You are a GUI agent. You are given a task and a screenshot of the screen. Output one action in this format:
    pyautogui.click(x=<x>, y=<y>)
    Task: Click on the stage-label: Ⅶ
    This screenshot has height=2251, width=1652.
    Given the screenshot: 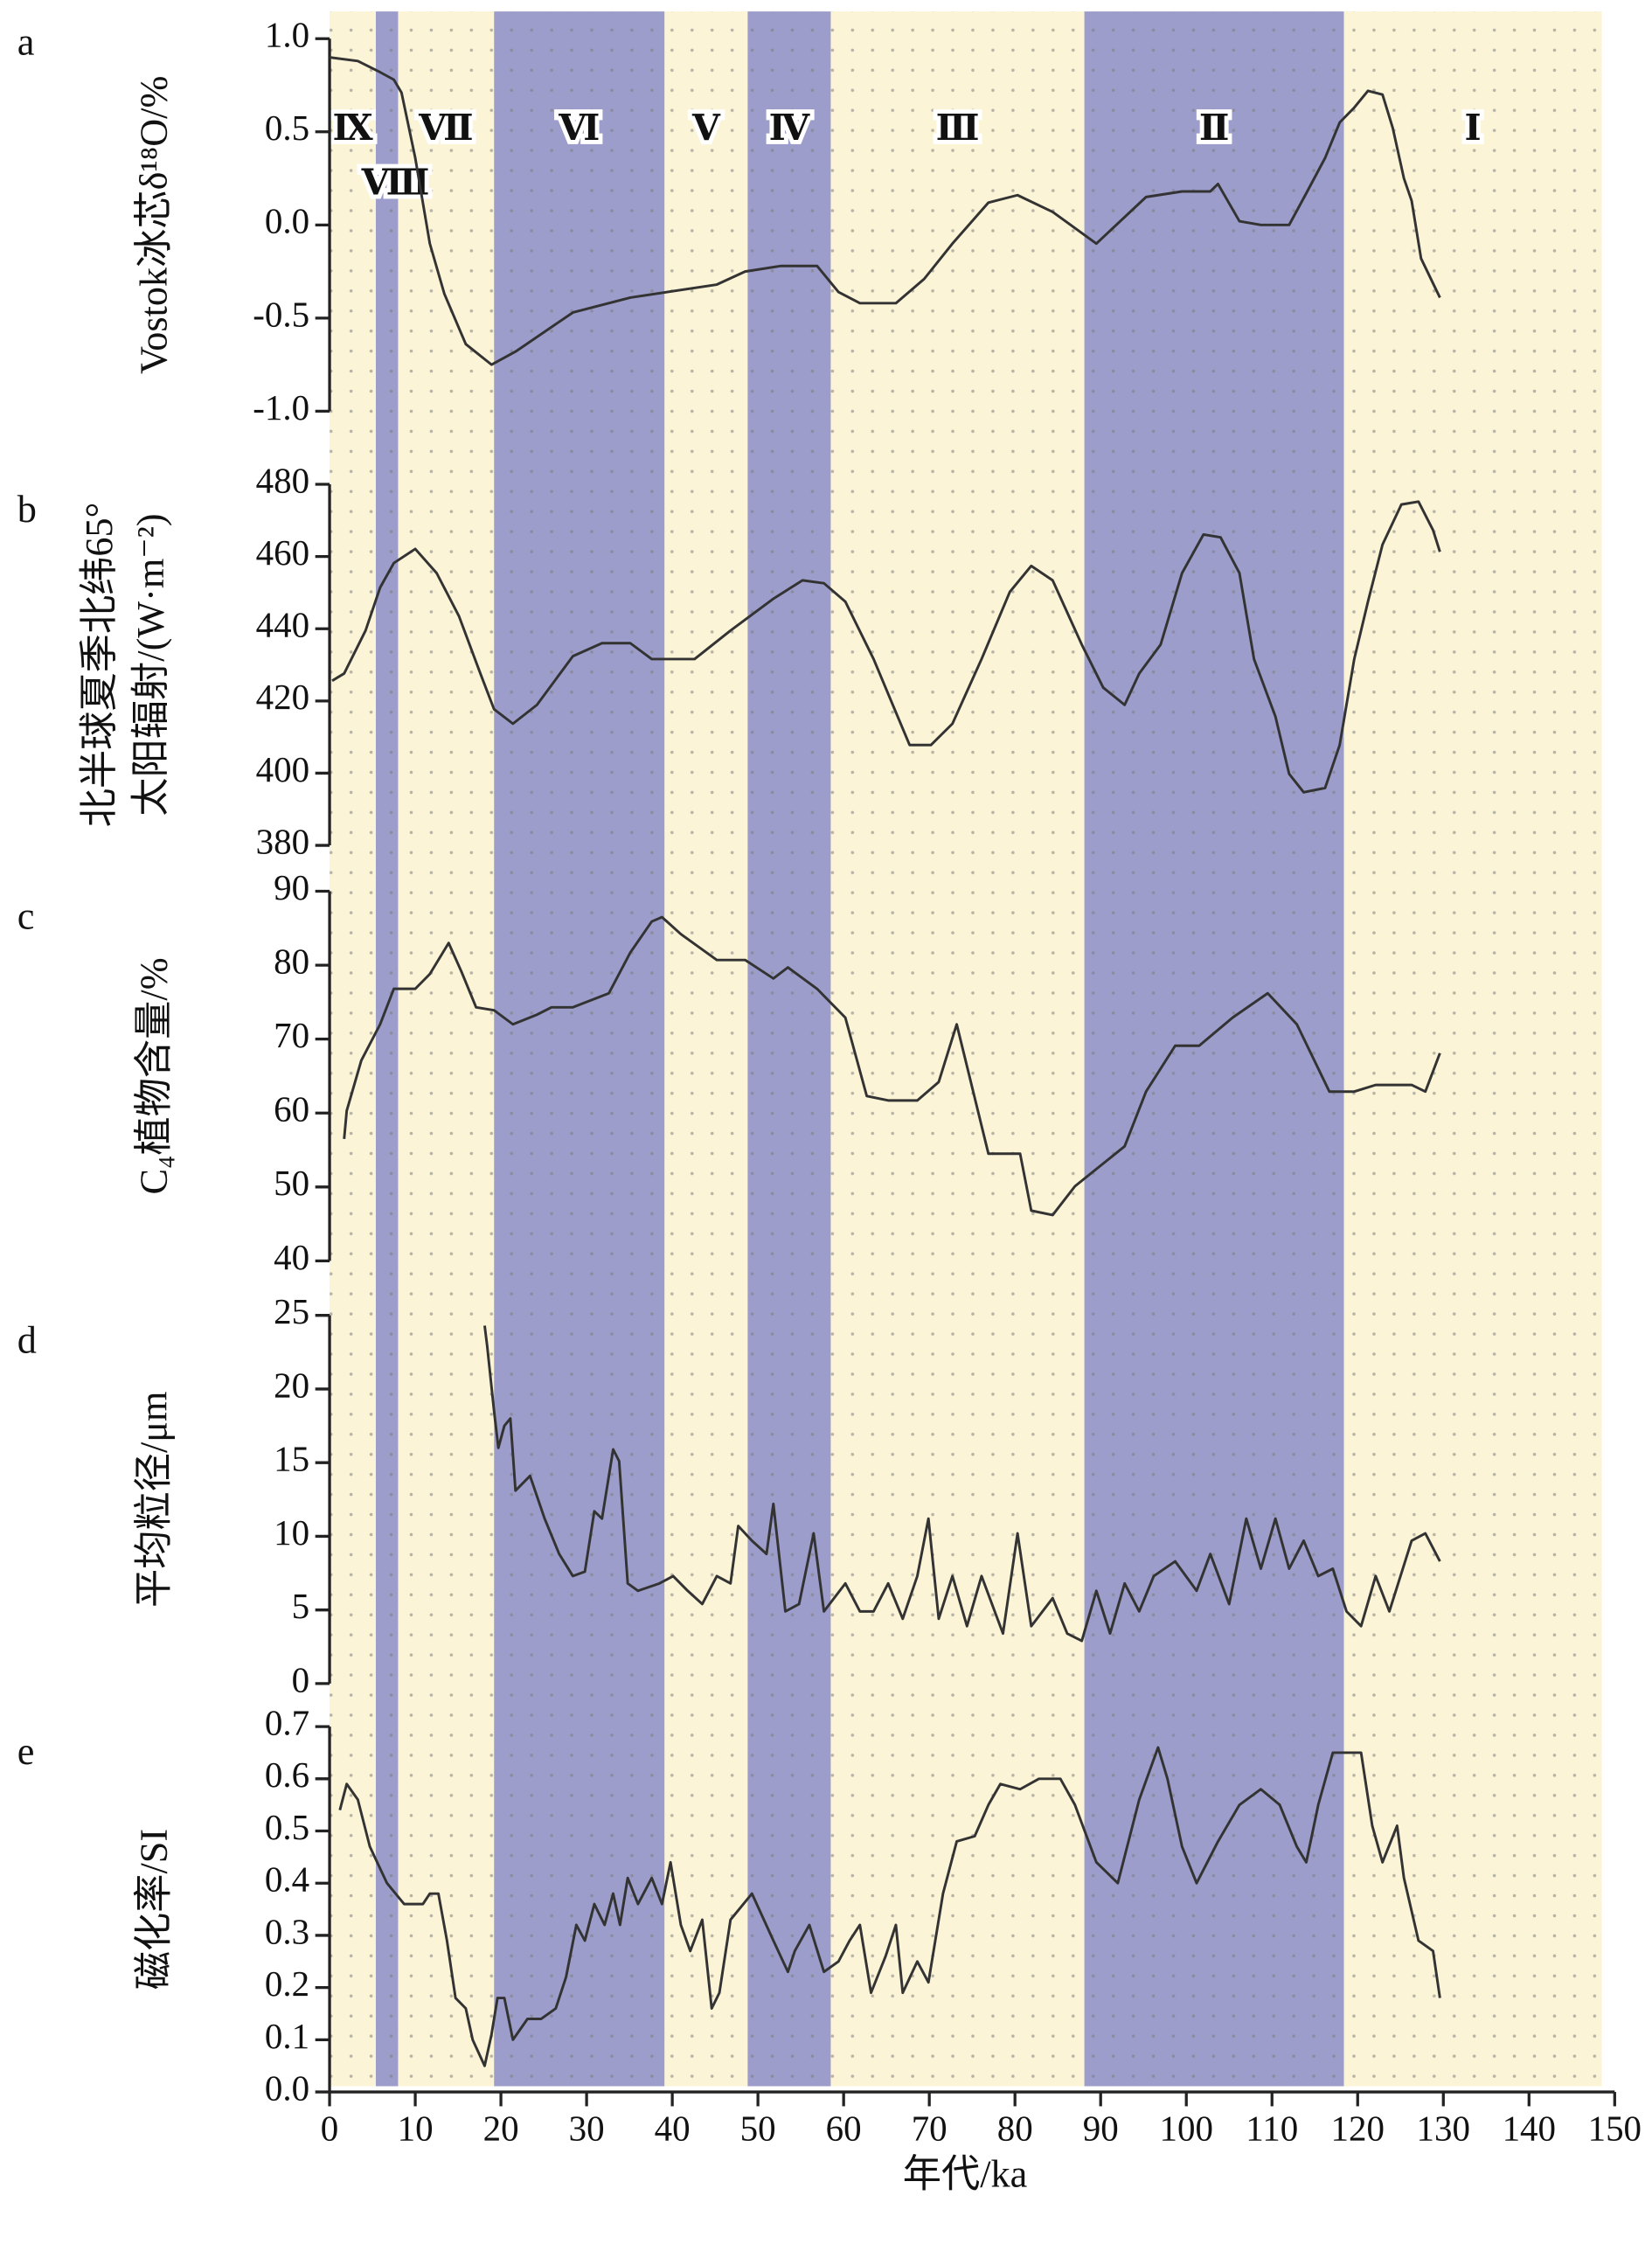 What is the action you would take?
    pyautogui.click(x=446, y=128)
    